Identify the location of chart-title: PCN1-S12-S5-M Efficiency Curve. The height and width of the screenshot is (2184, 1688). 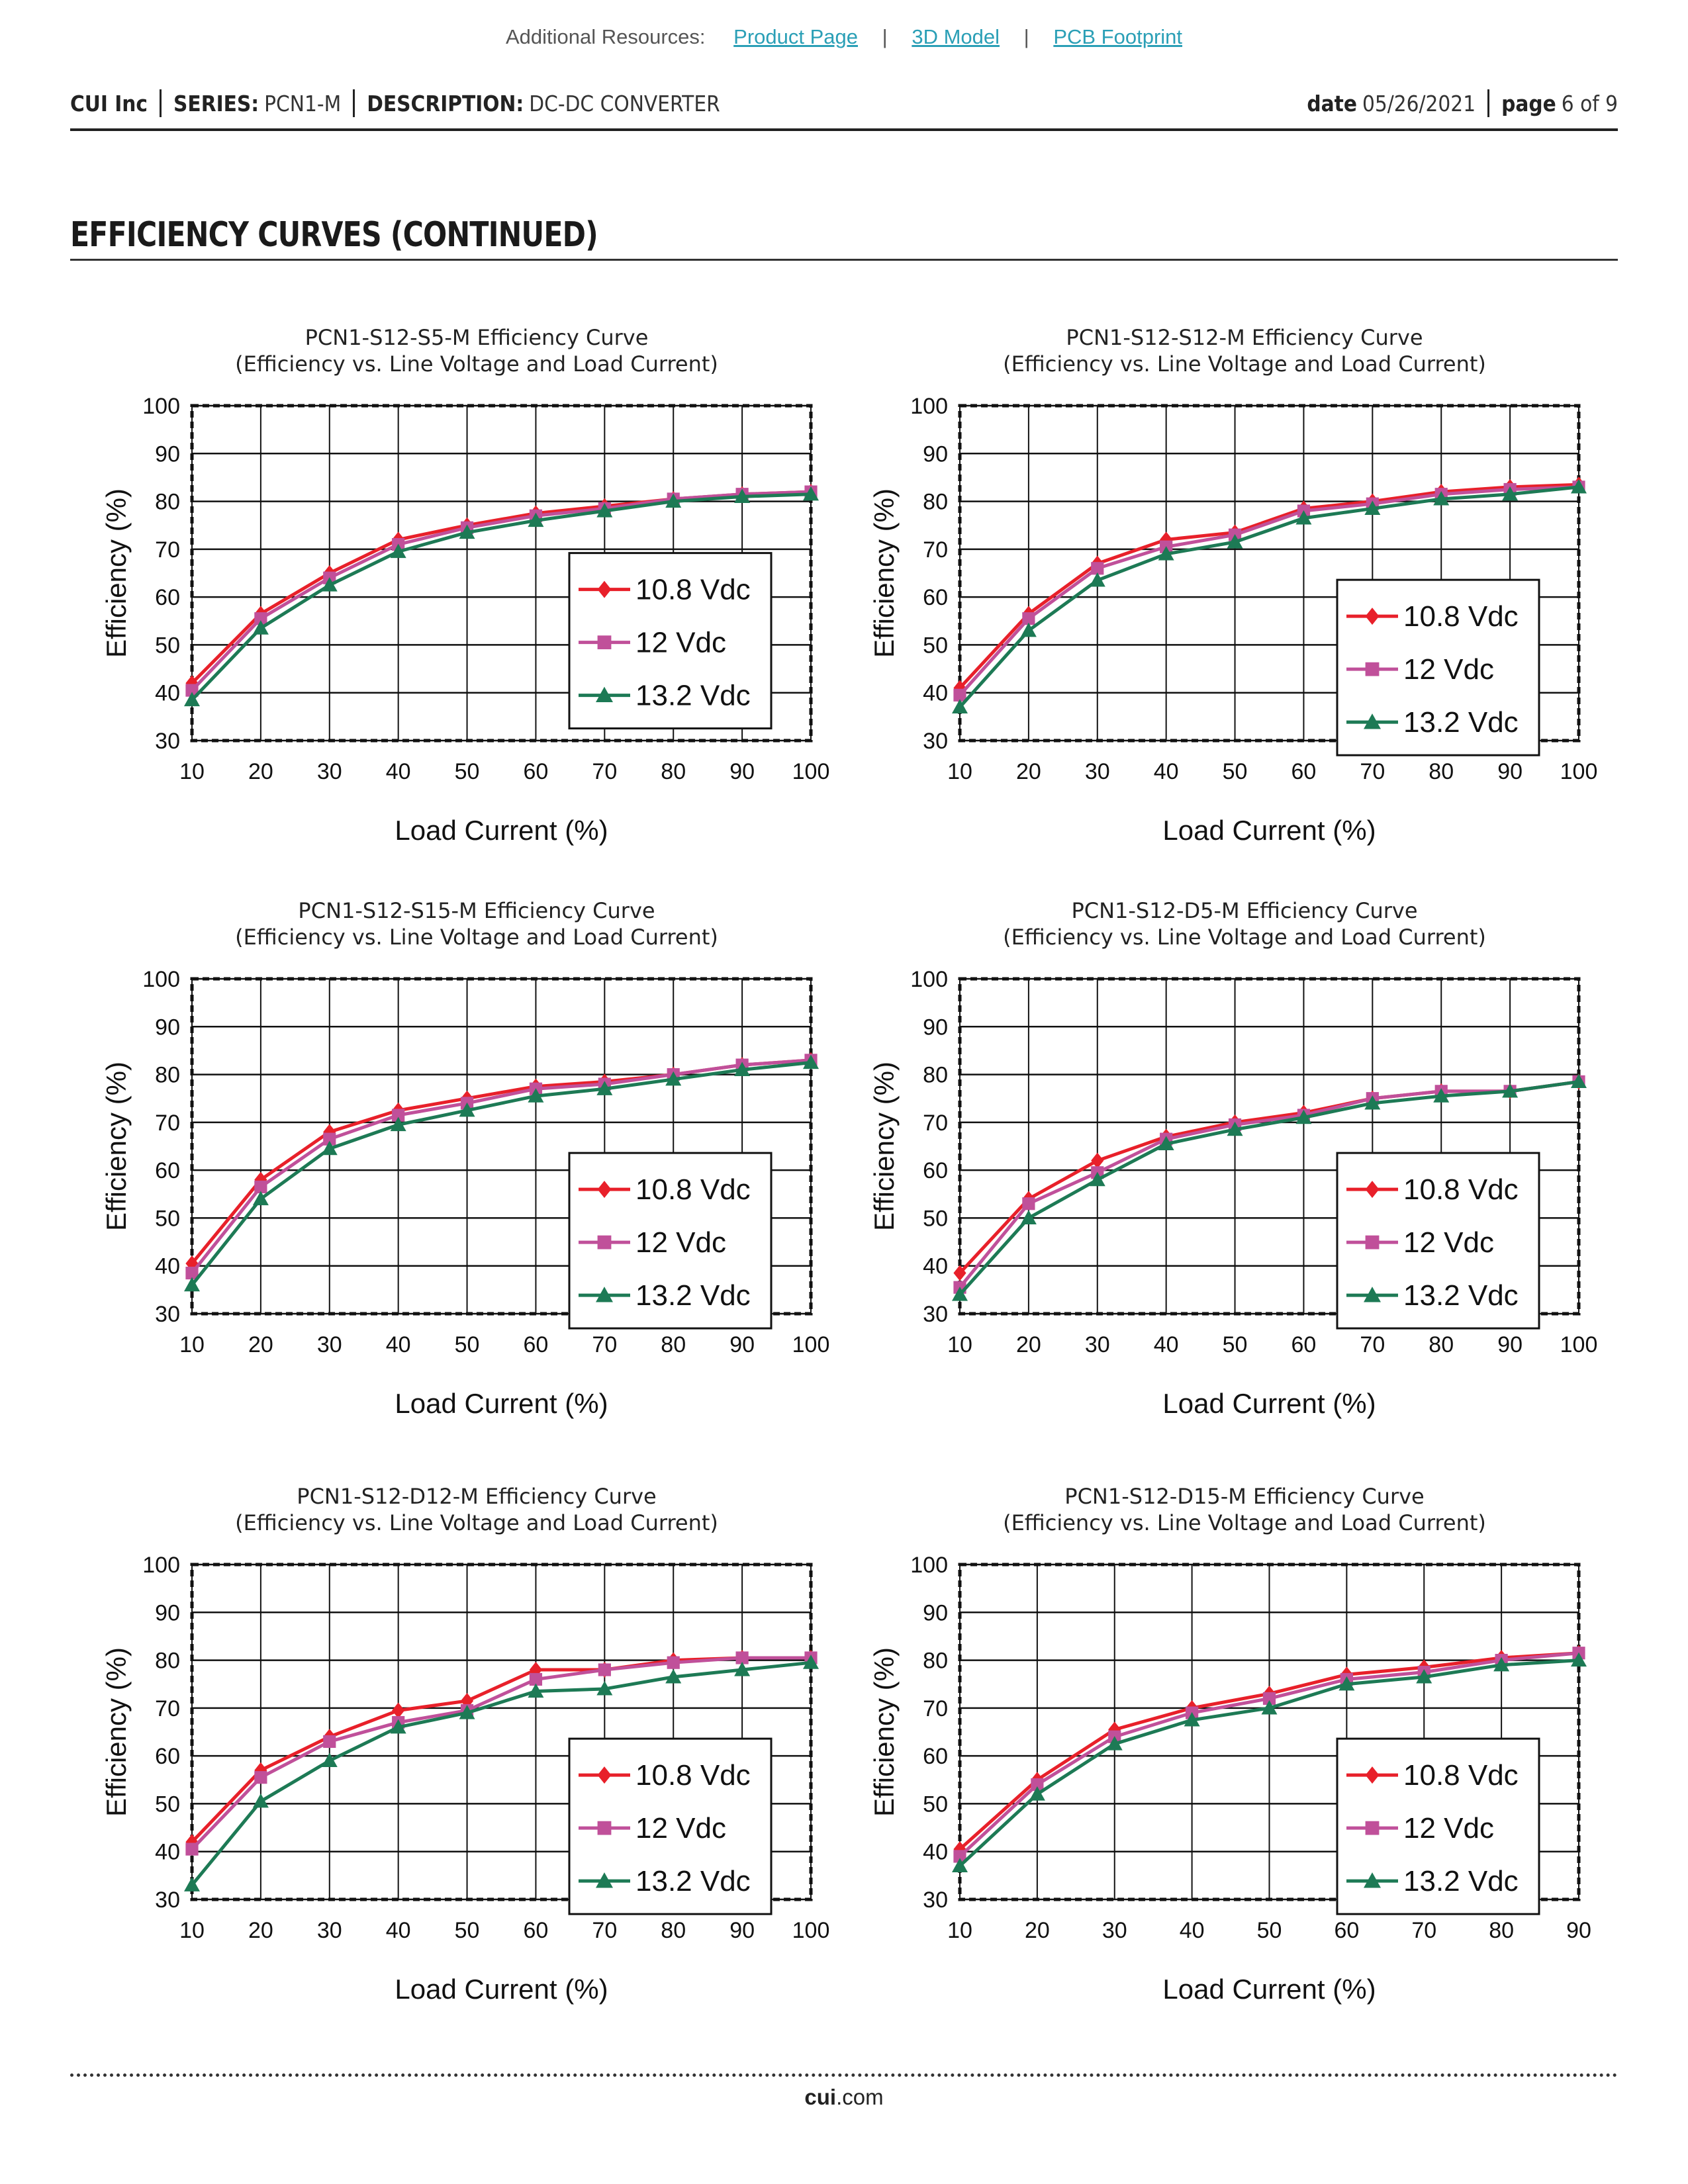
(477, 337).